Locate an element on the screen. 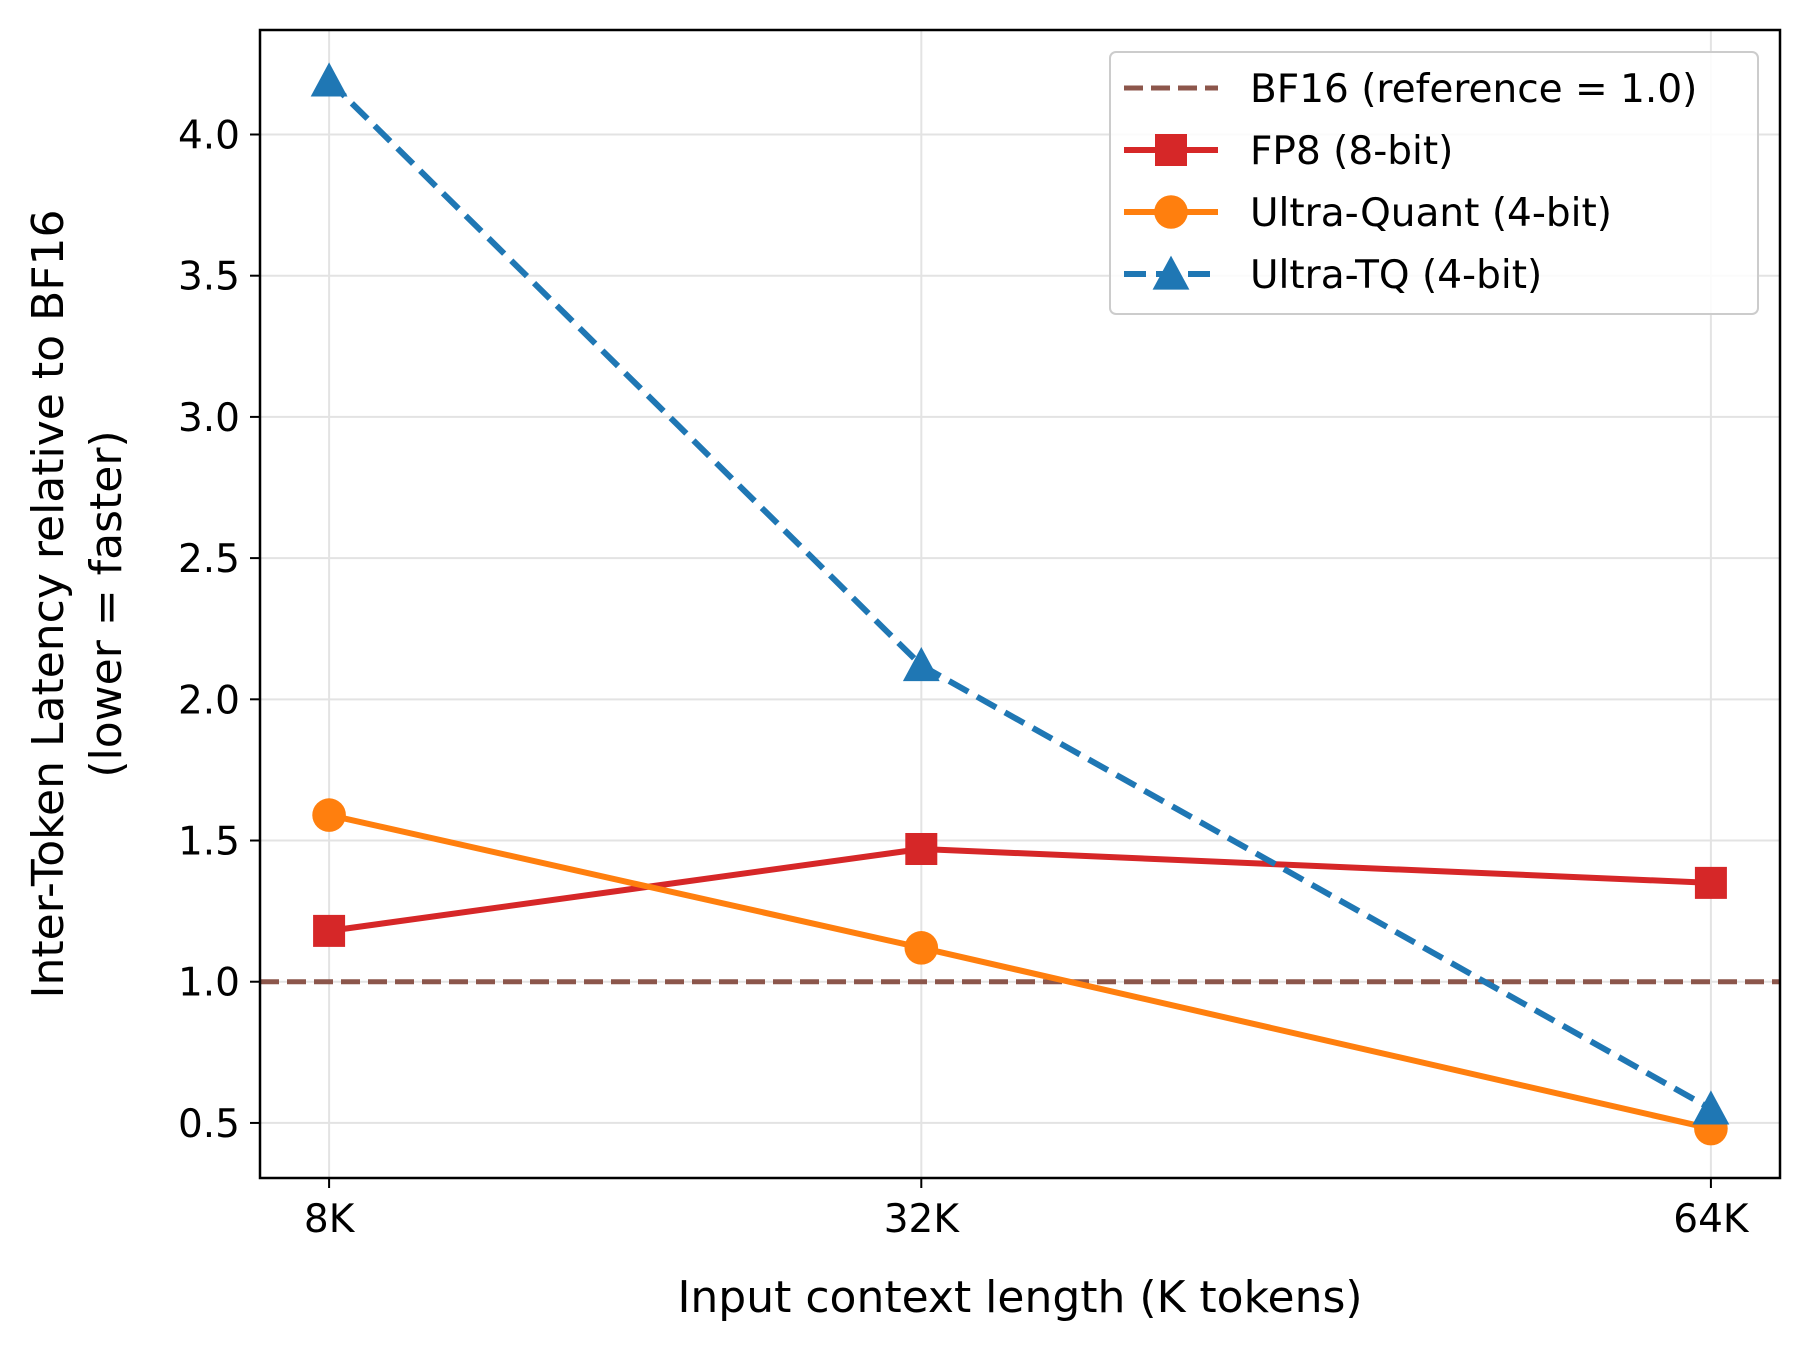 This screenshot has width=1800, height=1347. x-tick-label: 8K is located at coordinates (330, 1219).